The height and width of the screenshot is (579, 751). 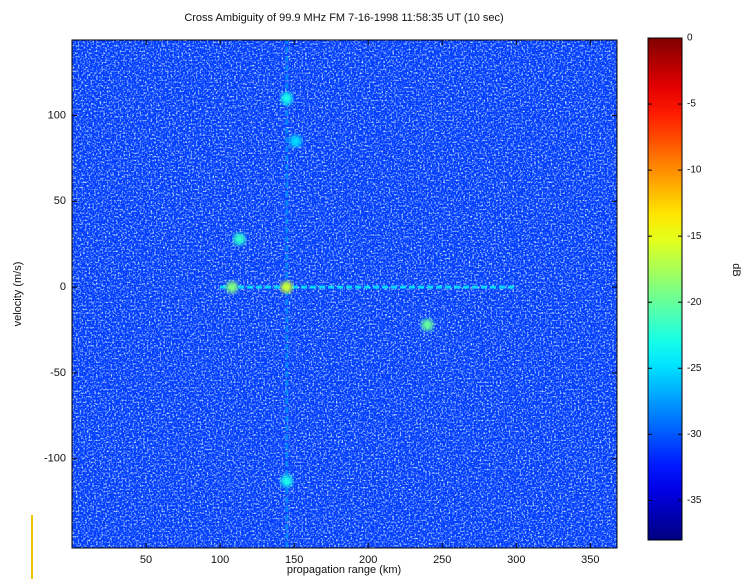 I want to click on x-tick-label: 200, so click(x=368, y=560).